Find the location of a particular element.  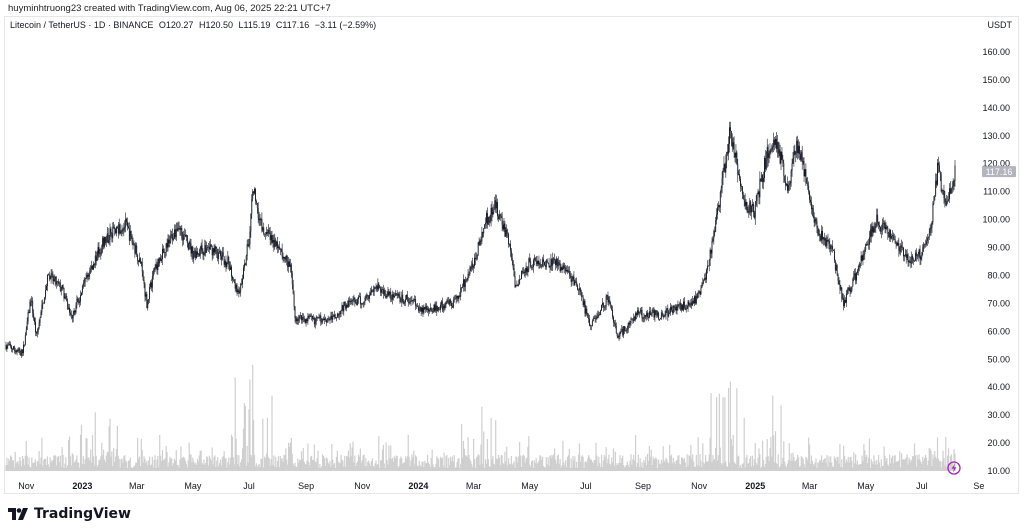

lightning-icon is located at coordinates (954, 468).